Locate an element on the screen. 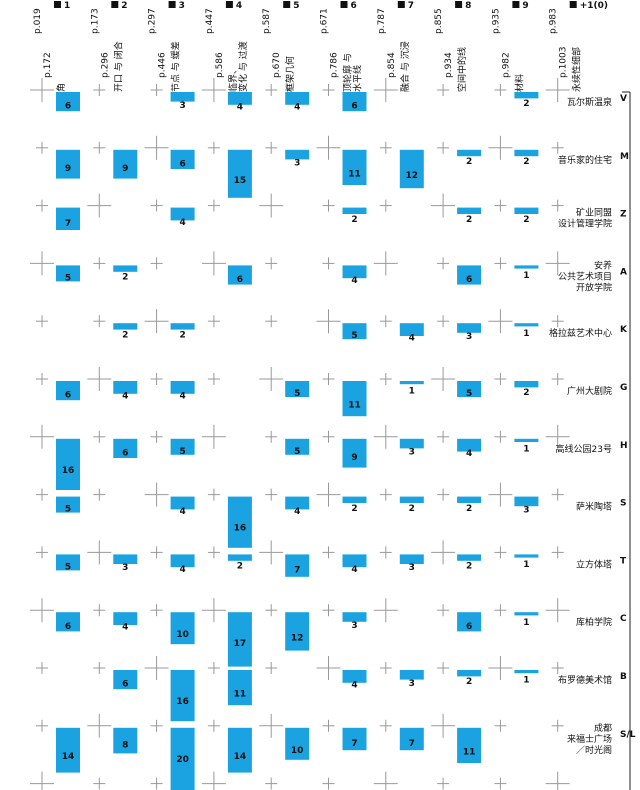  count-label: 15 is located at coordinates (240, 181).